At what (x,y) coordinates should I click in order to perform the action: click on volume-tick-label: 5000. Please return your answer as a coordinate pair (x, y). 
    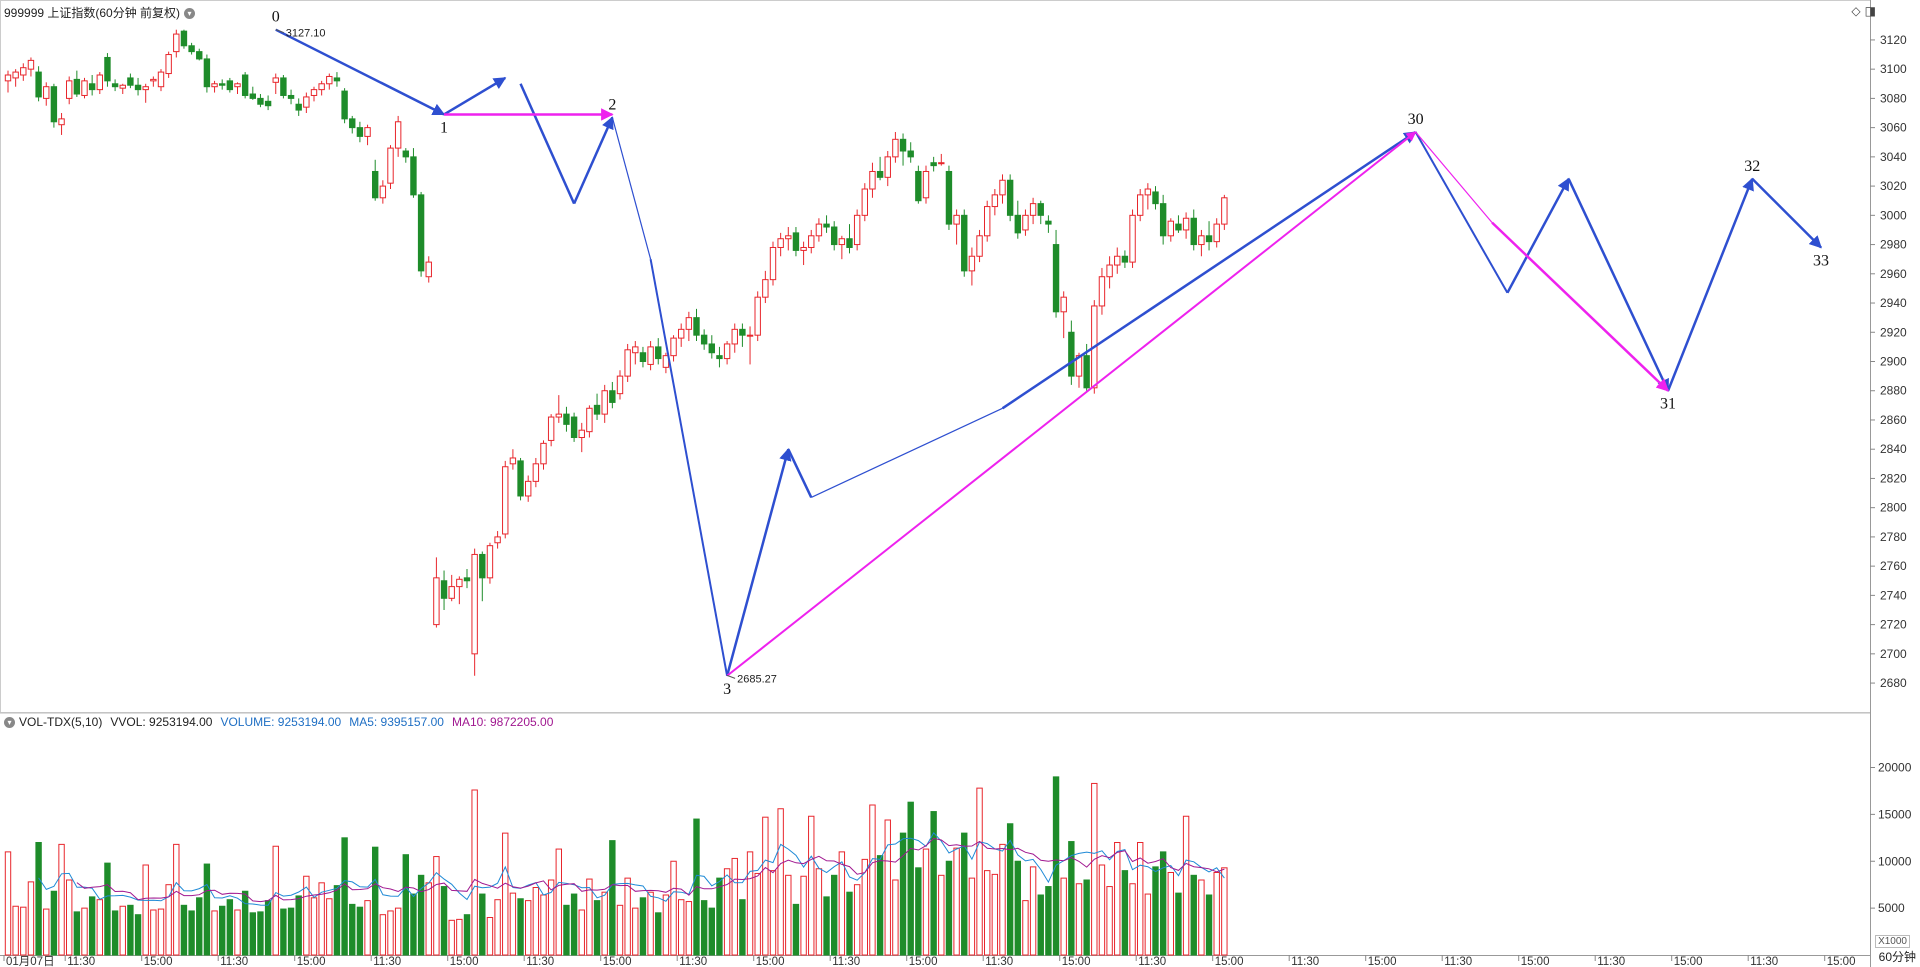
    Looking at the image, I should click on (1891, 908).